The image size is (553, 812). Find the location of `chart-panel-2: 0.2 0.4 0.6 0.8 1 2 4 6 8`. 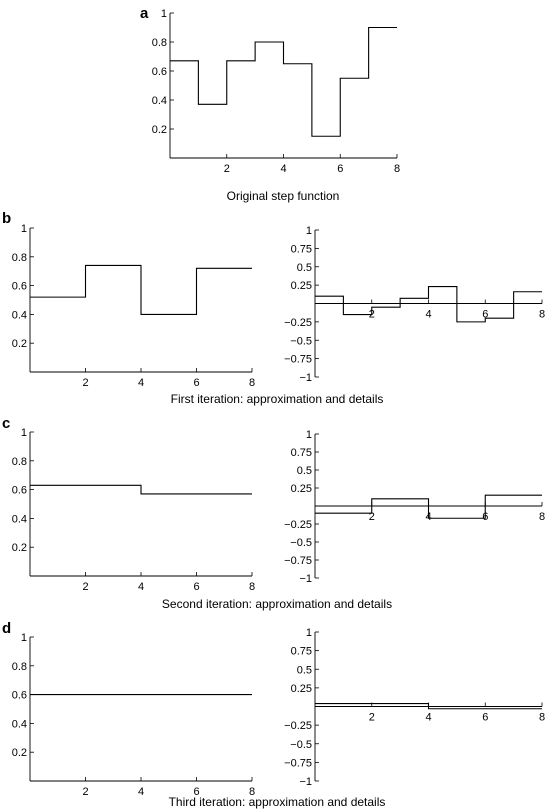

chart-panel-2: 0.2 0.4 0.6 0.8 1 2 4 6 8 is located at coordinates (133, 306).